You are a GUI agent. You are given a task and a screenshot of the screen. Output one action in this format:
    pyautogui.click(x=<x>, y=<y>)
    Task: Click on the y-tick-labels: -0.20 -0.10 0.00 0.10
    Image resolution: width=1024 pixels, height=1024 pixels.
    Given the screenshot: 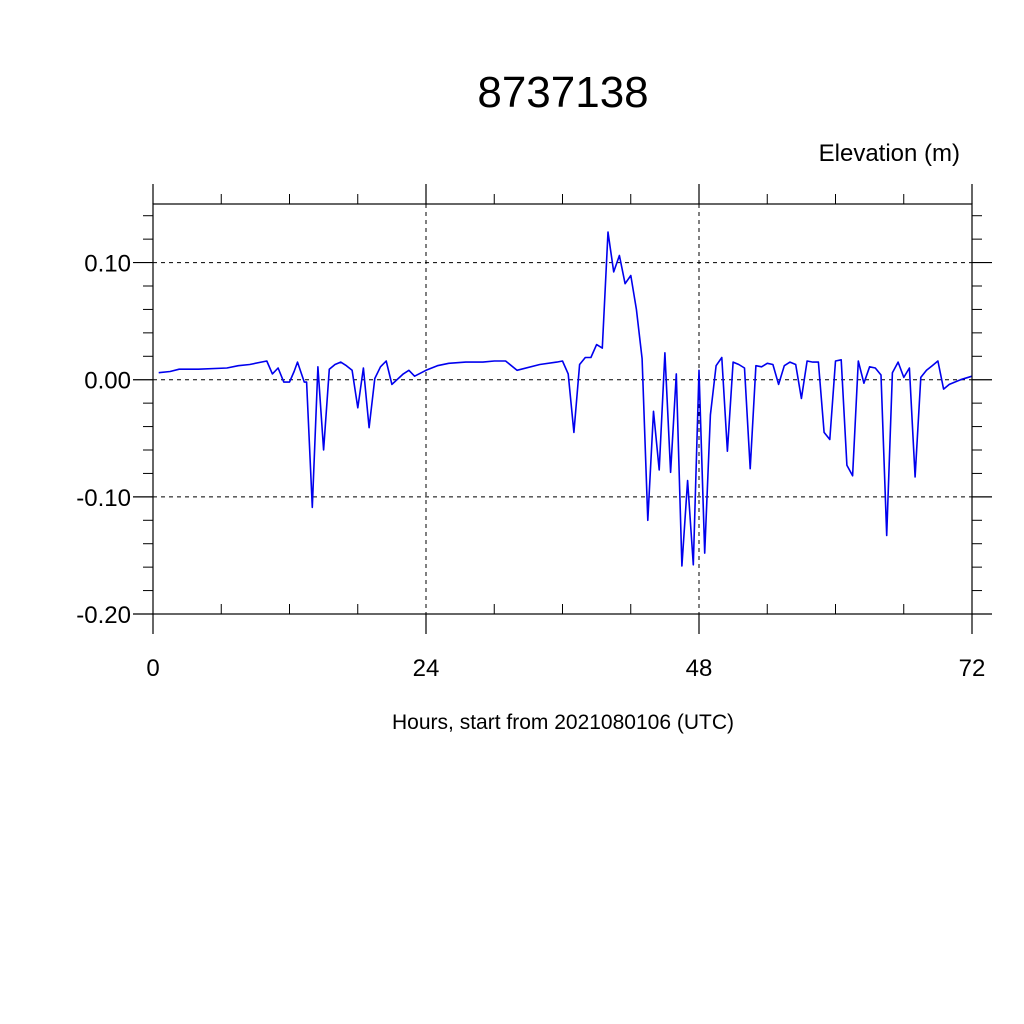 What is the action you would take?
    pyautogui.click(x=103, y=440)
    